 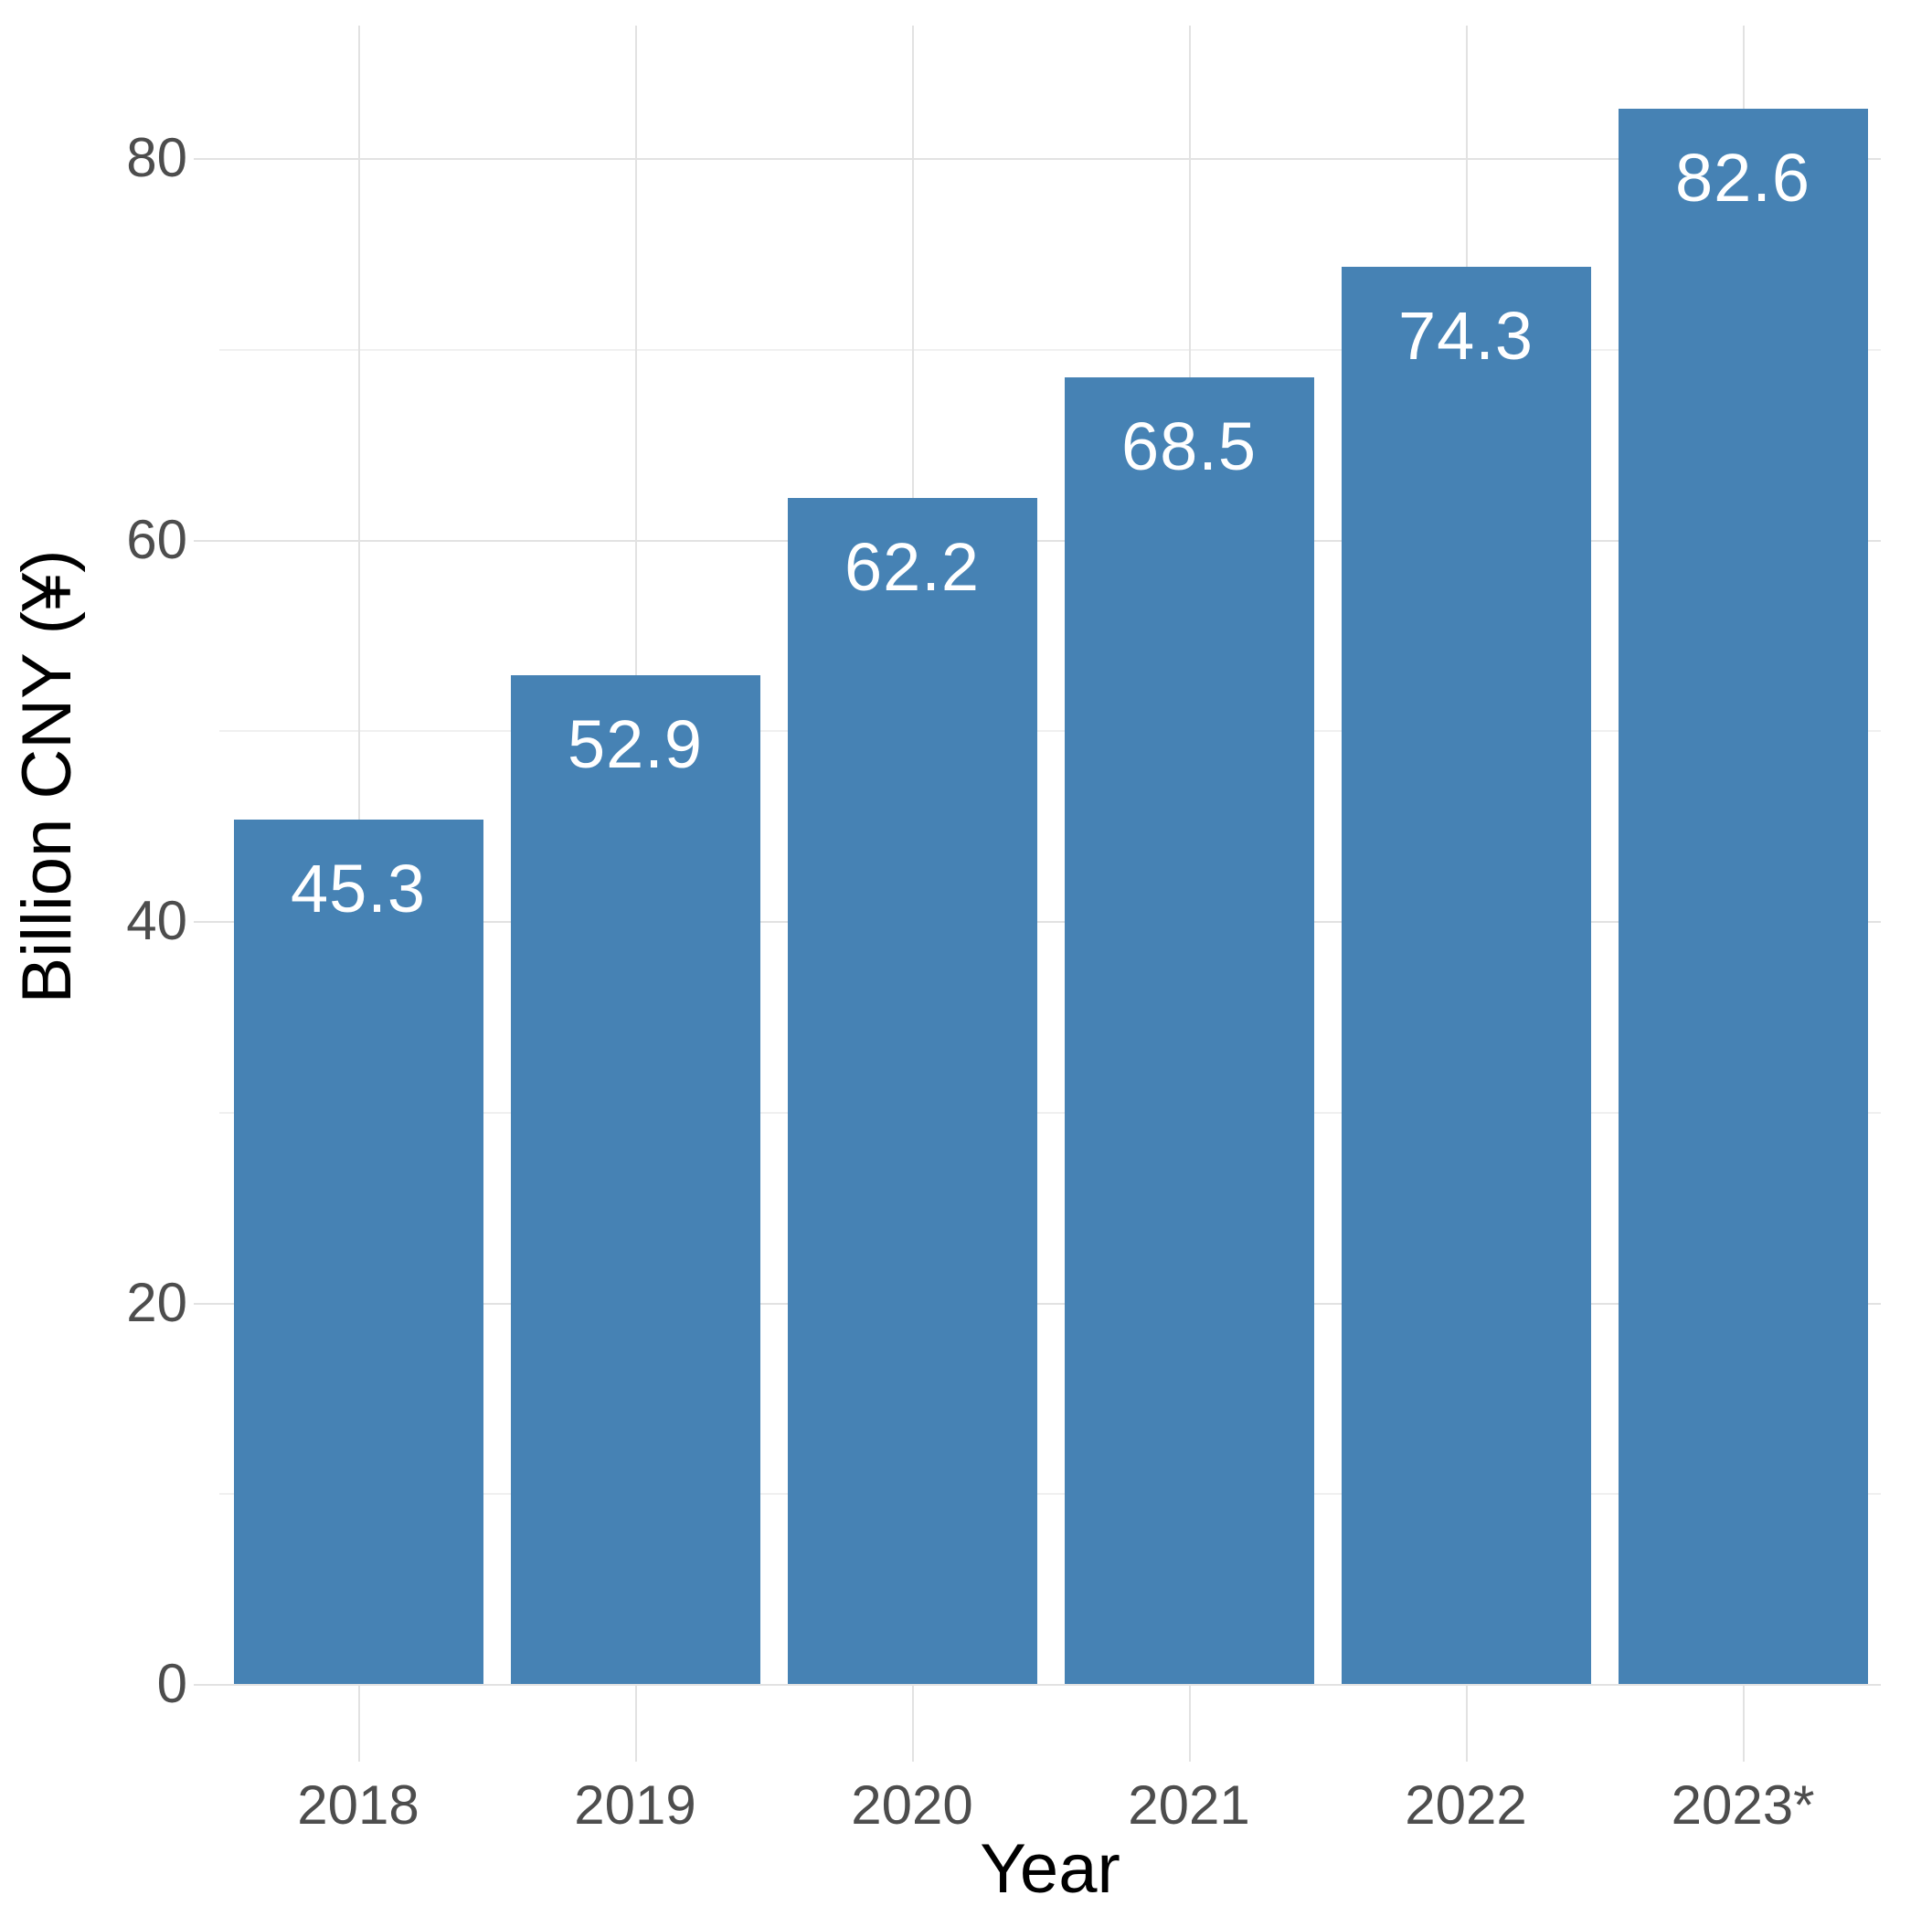 I want to click on bar-value-label: 62.2, so click(x=912, y=566).